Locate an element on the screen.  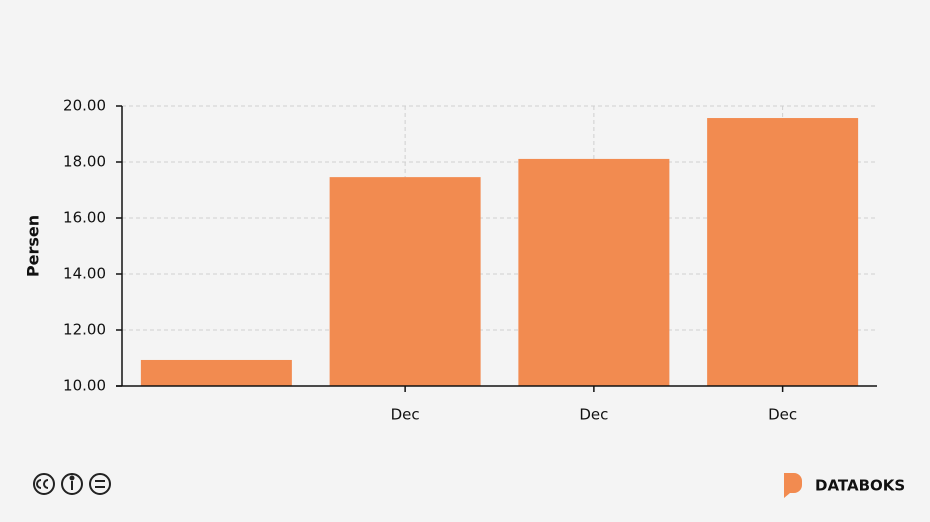
brand-logo is located at coordinates (793, 485).